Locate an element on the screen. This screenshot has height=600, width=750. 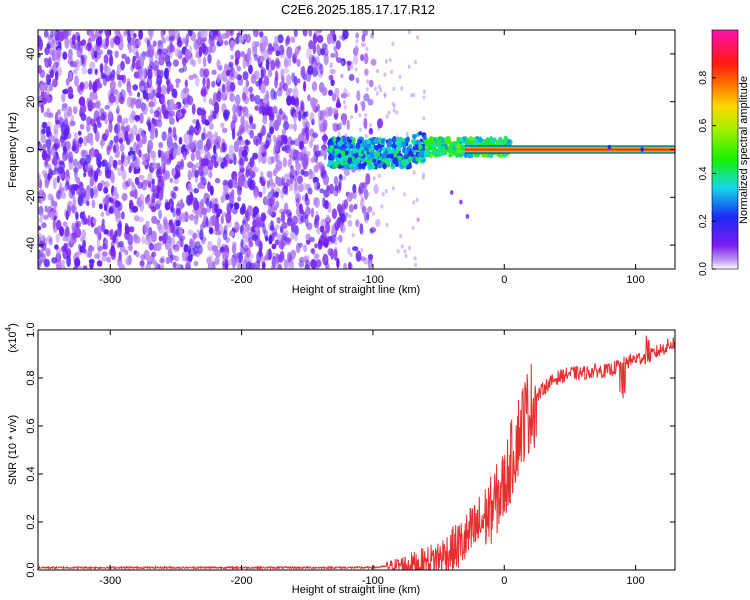
snr-y-scale-exponent: 4 is located at coordinates (8, 328).